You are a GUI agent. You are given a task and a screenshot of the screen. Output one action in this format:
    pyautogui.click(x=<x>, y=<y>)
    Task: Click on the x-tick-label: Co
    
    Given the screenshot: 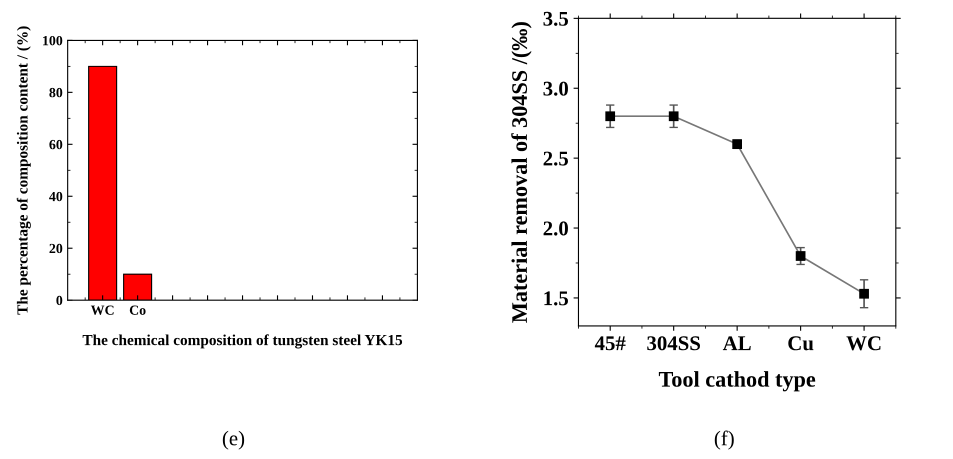 What is the action you would take?
    pyautogui.click(x=138, y=310)
    